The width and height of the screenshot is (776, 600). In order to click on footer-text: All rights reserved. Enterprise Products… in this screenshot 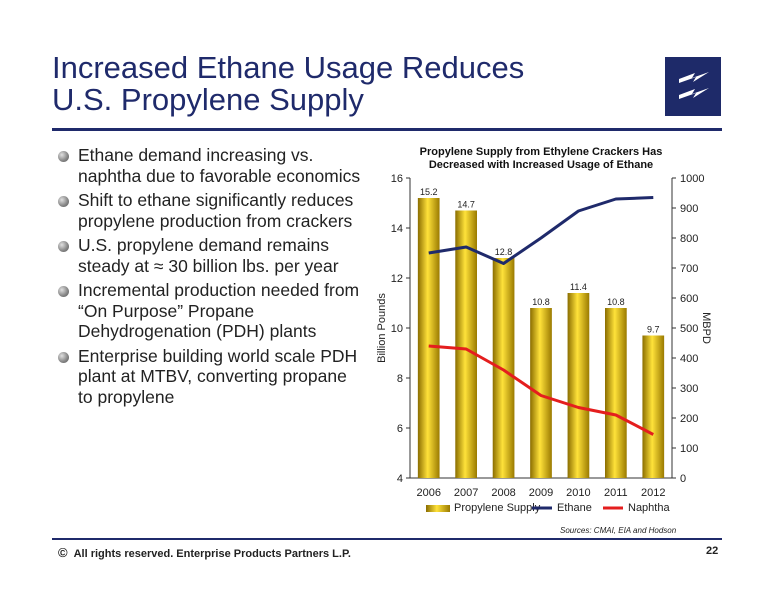, I will do `click(212, 554)`.